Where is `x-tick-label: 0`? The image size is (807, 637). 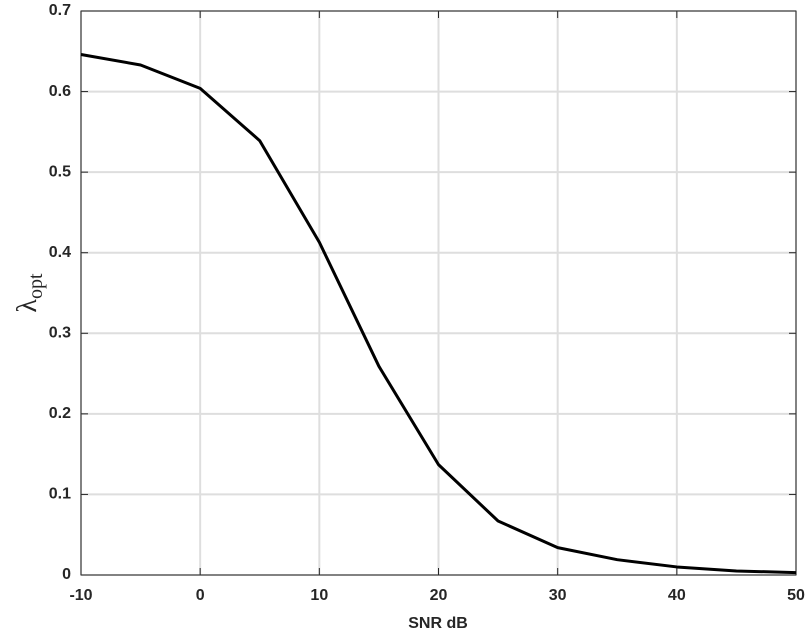 x-tick-label: 0 is located at coordinates (200, 595).